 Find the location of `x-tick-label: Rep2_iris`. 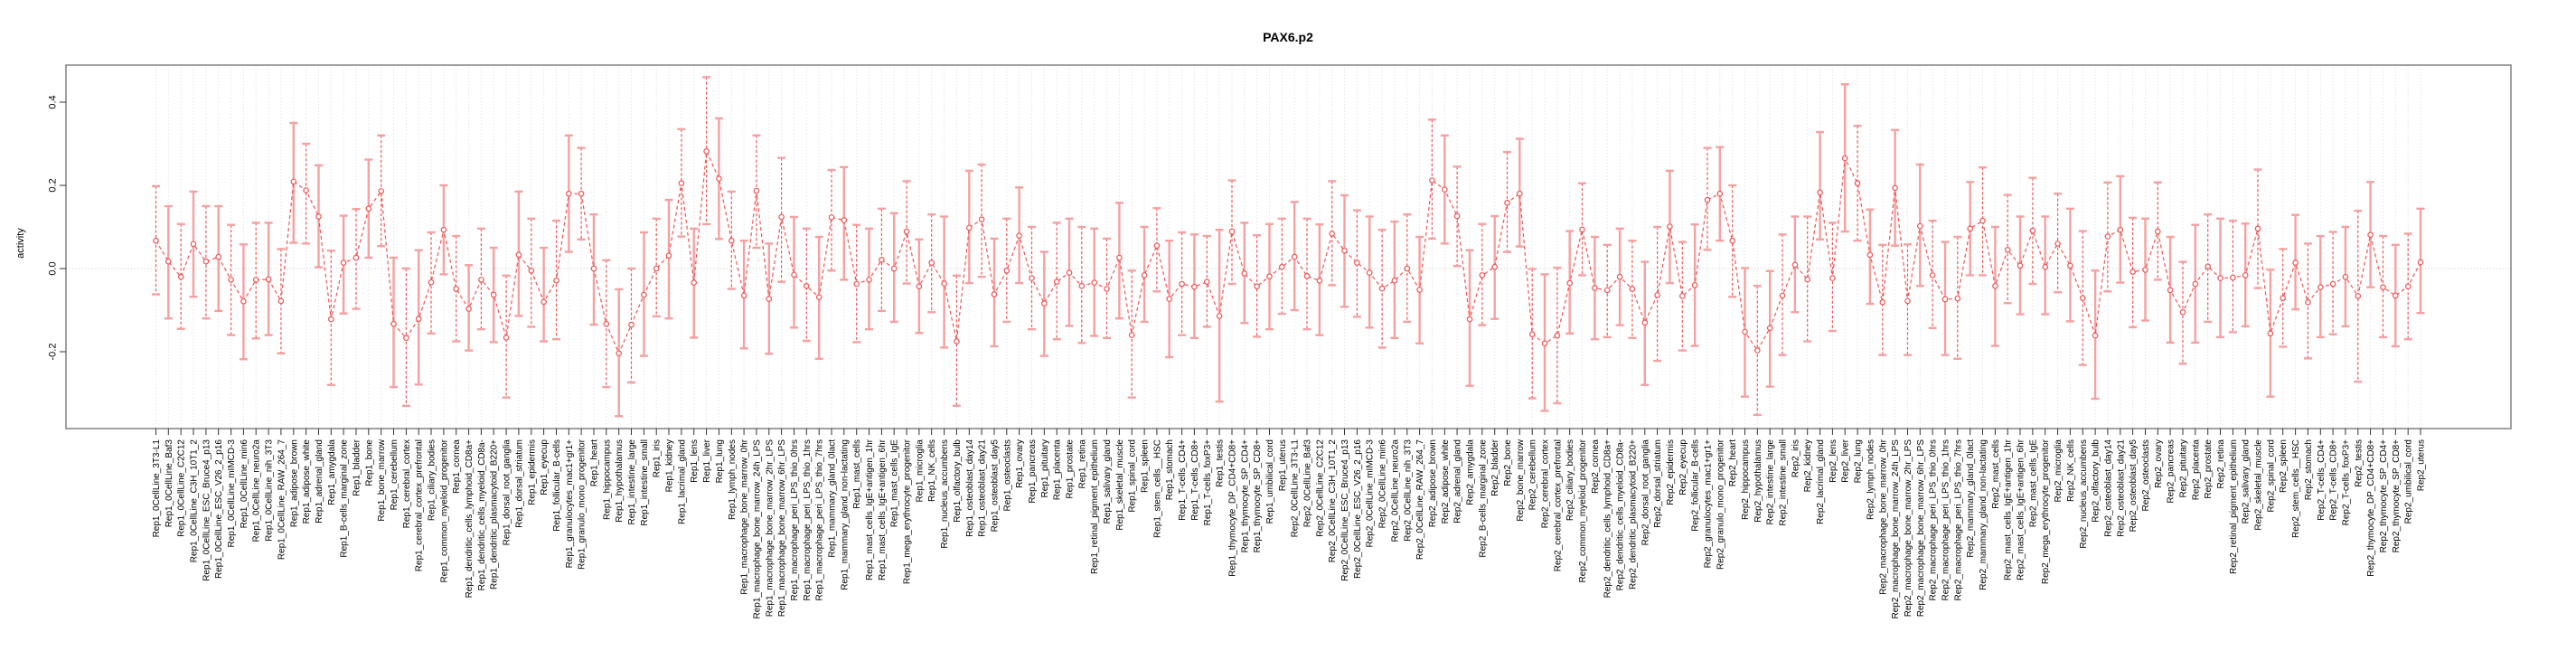

x-tick-label: Rep2_iris is located at coordinates (1796, 458).